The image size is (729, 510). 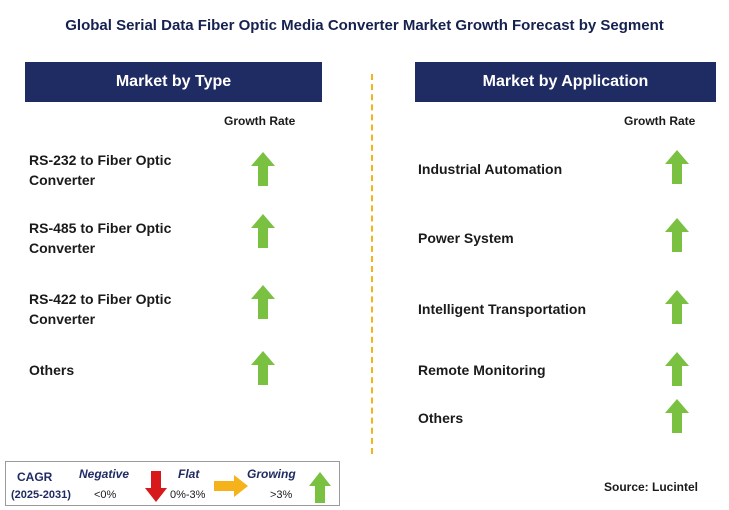 What do you see at coordinates (260, 121) in the screenshot?
I see `type-growth-rate-label: Growth Rate` at bounding box center [260, 121].